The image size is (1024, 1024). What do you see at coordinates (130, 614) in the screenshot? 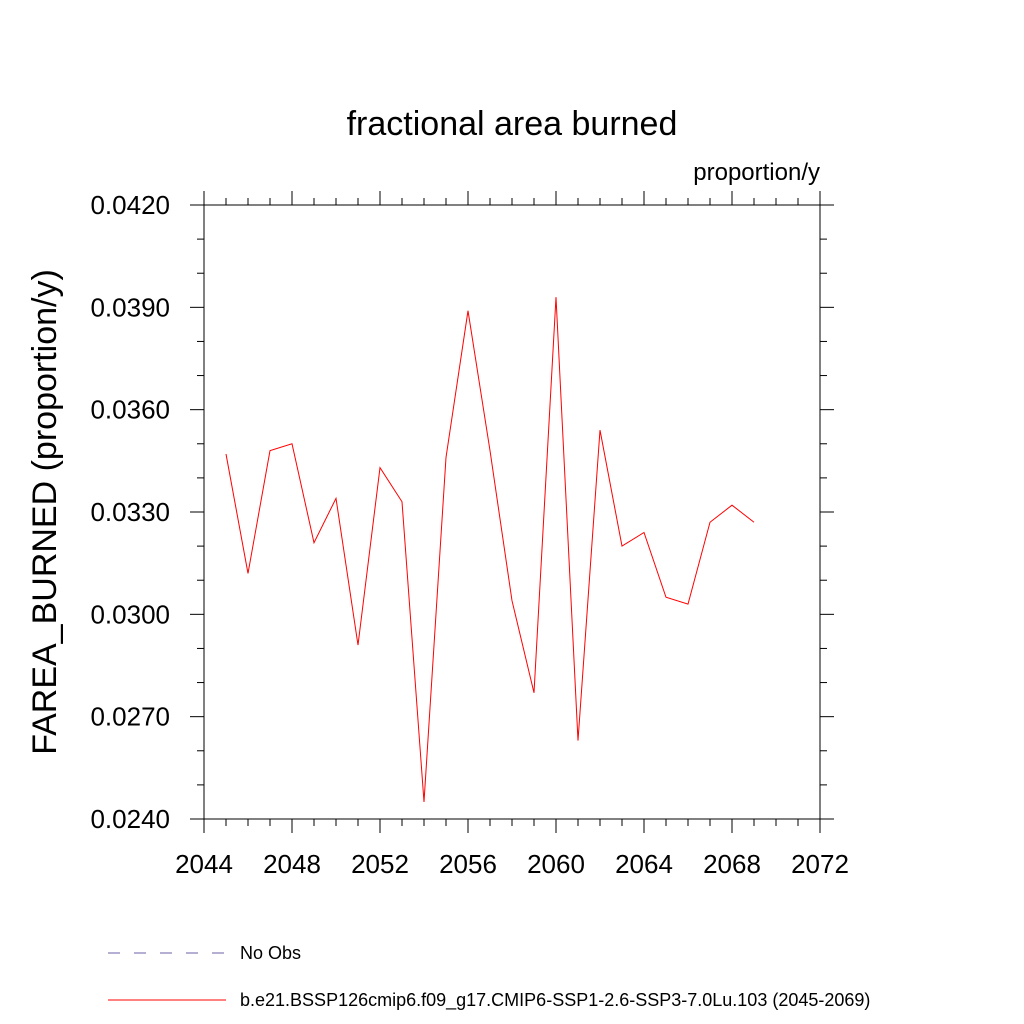
I see `y-tick-label: 0.0300` at bounding box center [130, 614].